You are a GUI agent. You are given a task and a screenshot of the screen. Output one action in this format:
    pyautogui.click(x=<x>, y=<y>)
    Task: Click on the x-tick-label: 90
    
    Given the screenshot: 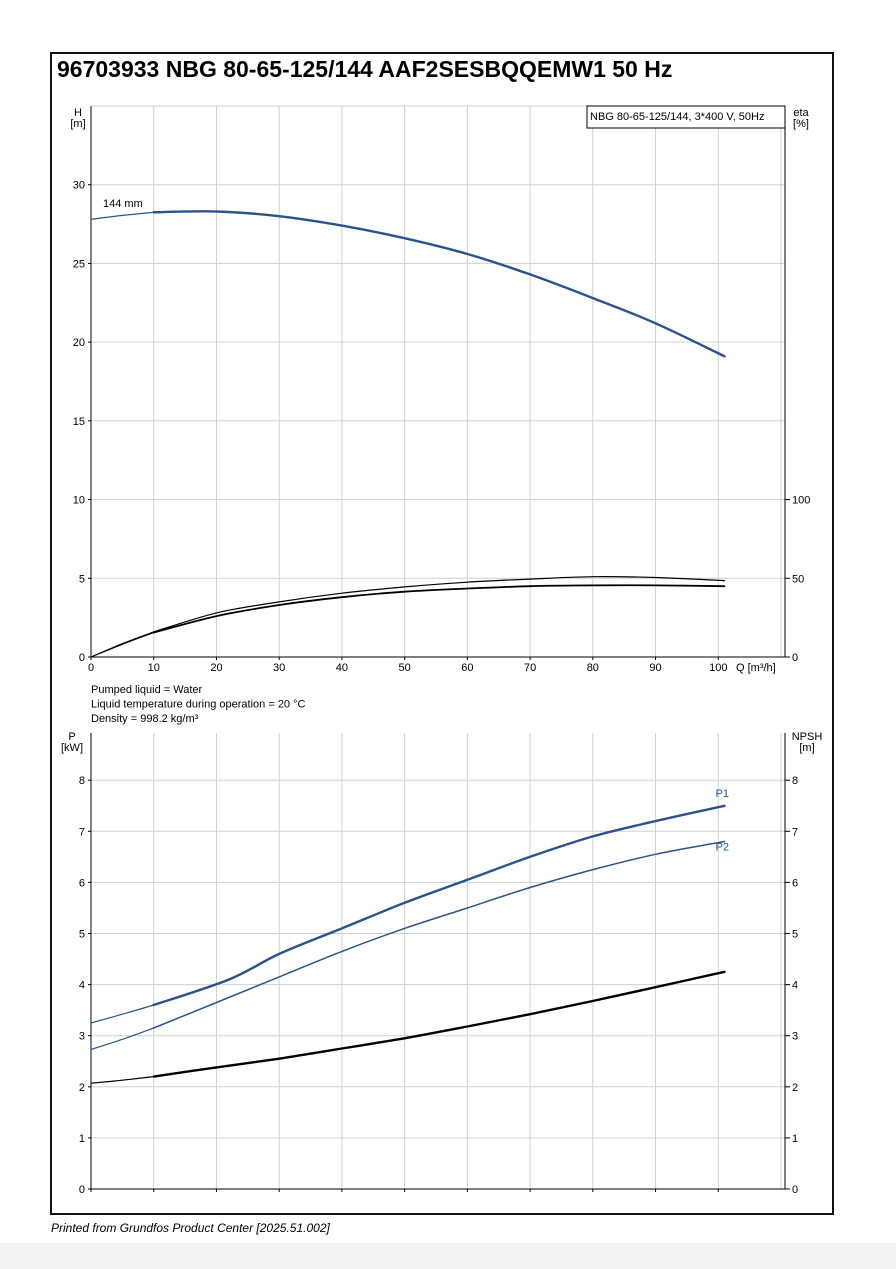 What is the action you would take?
    pyautogui.click(x=655, y=668)
    